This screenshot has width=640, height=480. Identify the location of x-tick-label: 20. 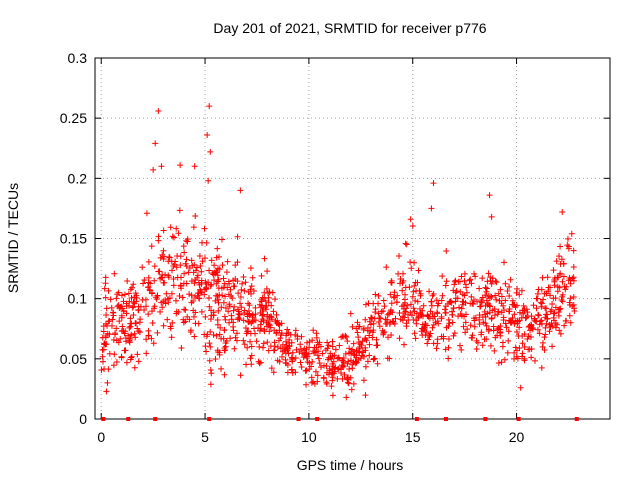
(517, 437).